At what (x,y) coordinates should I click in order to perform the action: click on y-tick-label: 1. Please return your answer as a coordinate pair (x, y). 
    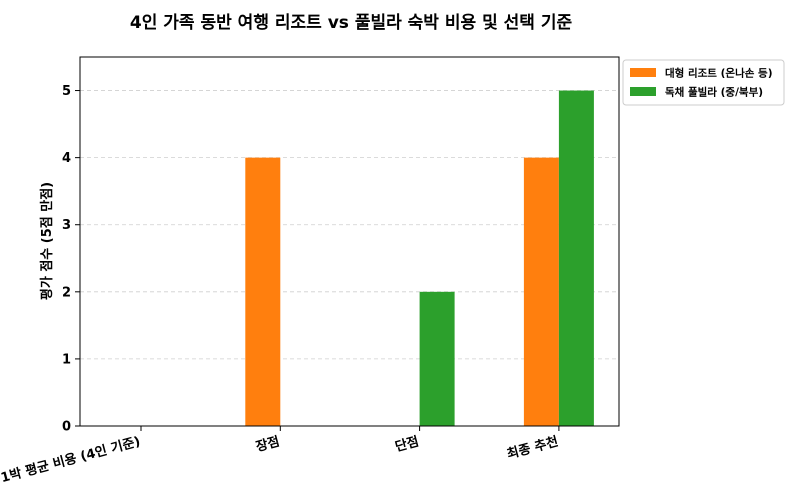
    Looking at the image, I should click on (66, 359).